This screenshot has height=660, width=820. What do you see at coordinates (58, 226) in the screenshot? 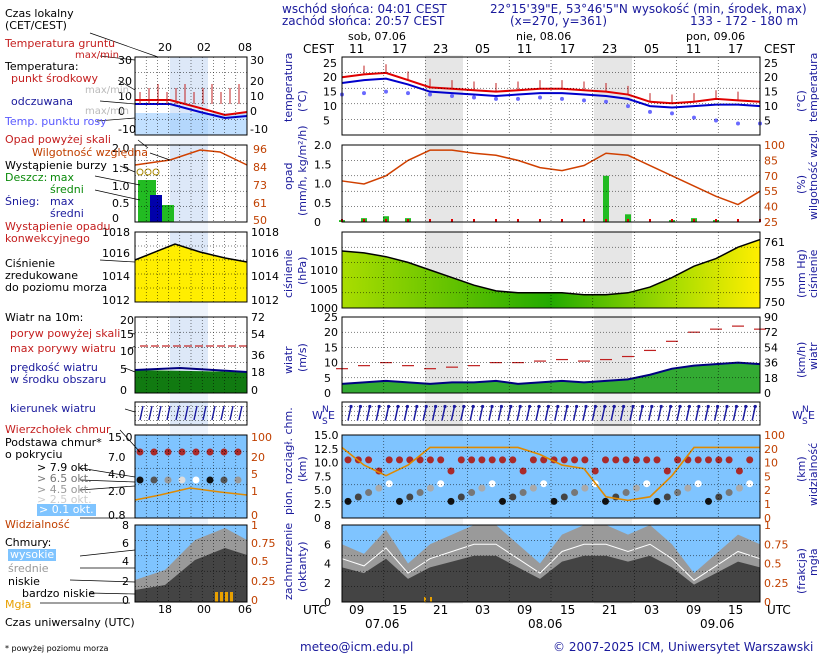
I see `legend-precip-conv: Wystąpienie opadu` at bounding box center [58, 226].